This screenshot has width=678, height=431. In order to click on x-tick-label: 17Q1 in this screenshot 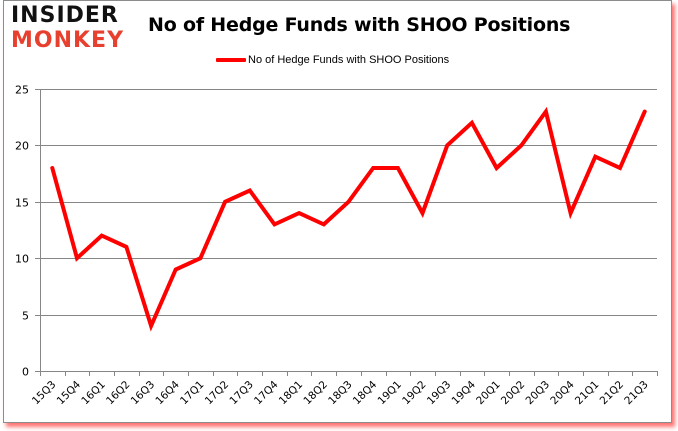, I will do `click(192, 393)`.